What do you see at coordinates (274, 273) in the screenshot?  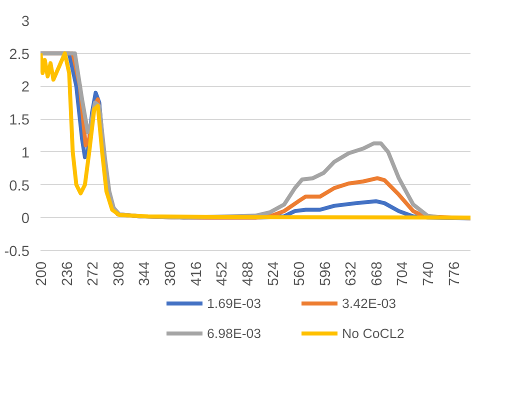 I see `x-tick-label: 524` at bounding box center [274, 273].